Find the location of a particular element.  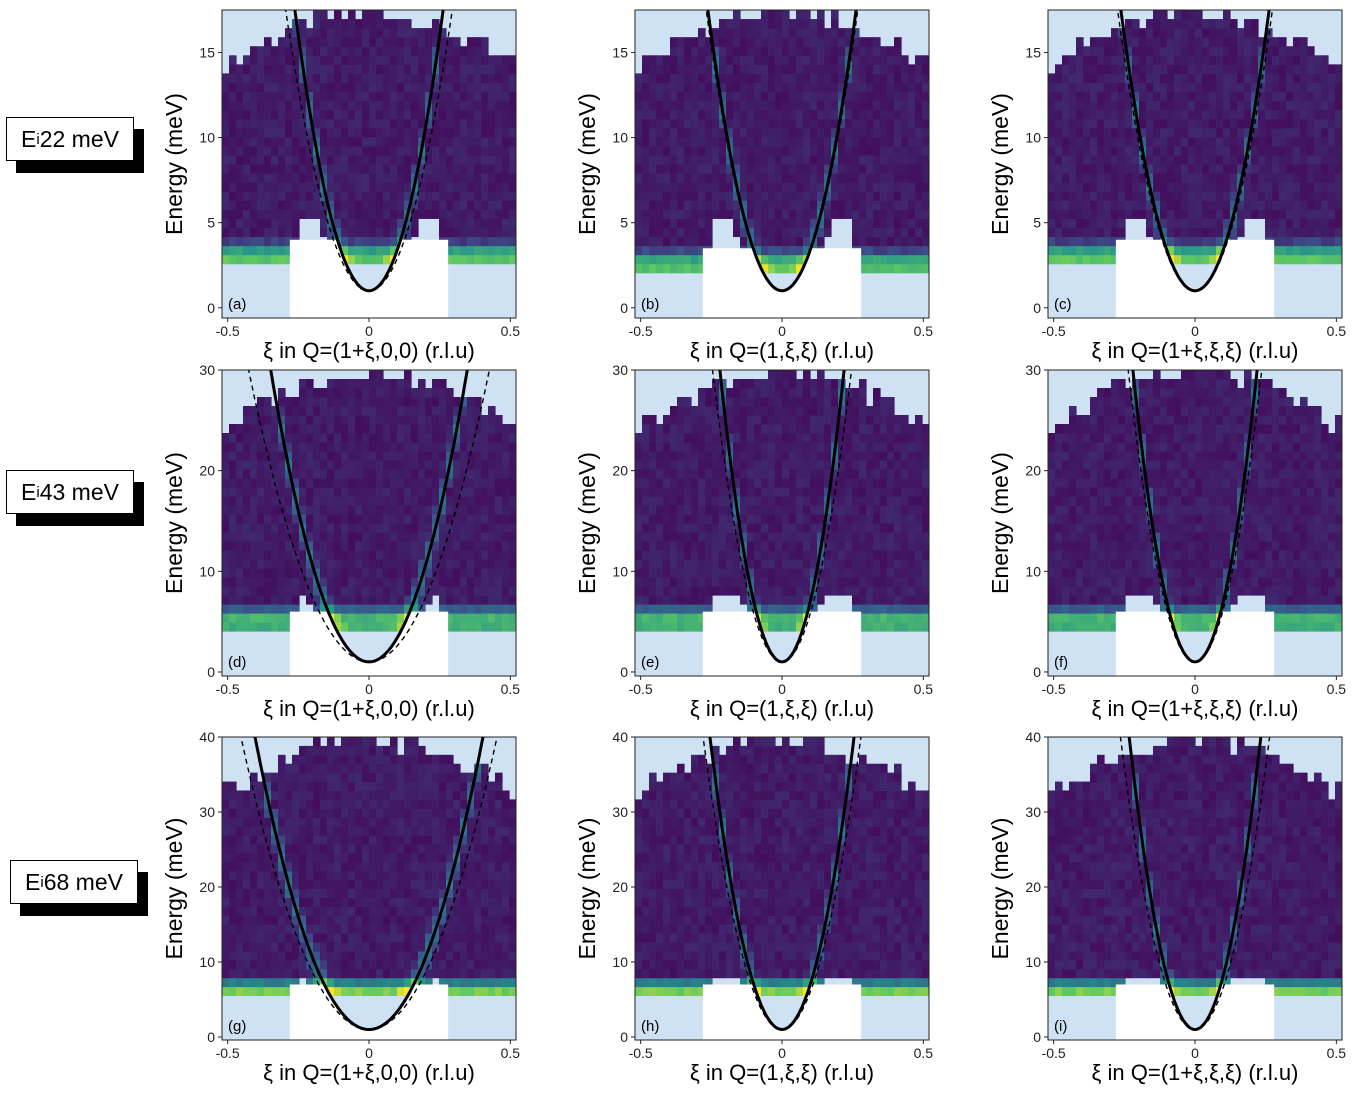

y-axis-label: Energy (meV) is located at coordinates (587, 164).